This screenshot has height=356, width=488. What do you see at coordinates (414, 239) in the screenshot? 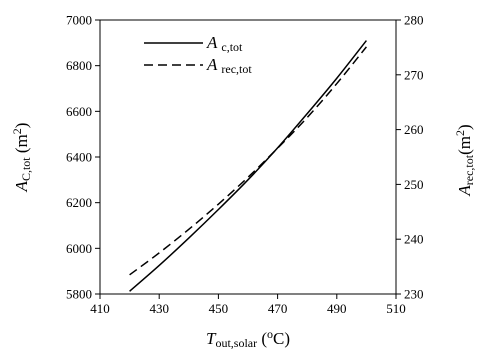
I see `y-right-tick-label: 240` at bounding box center [414, 239].